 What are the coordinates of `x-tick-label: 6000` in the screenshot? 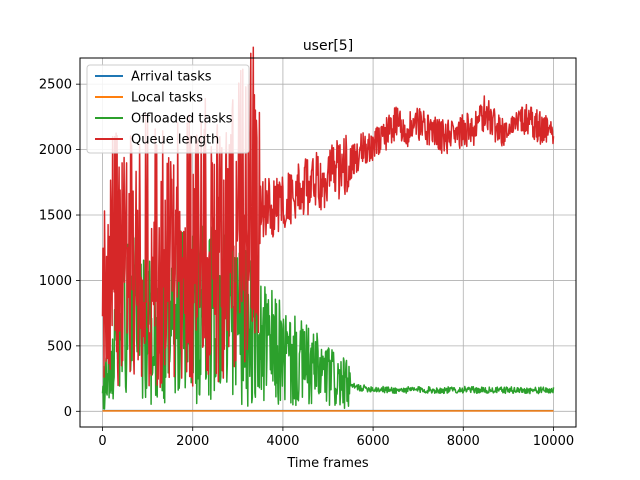 It's located at (373, 441).